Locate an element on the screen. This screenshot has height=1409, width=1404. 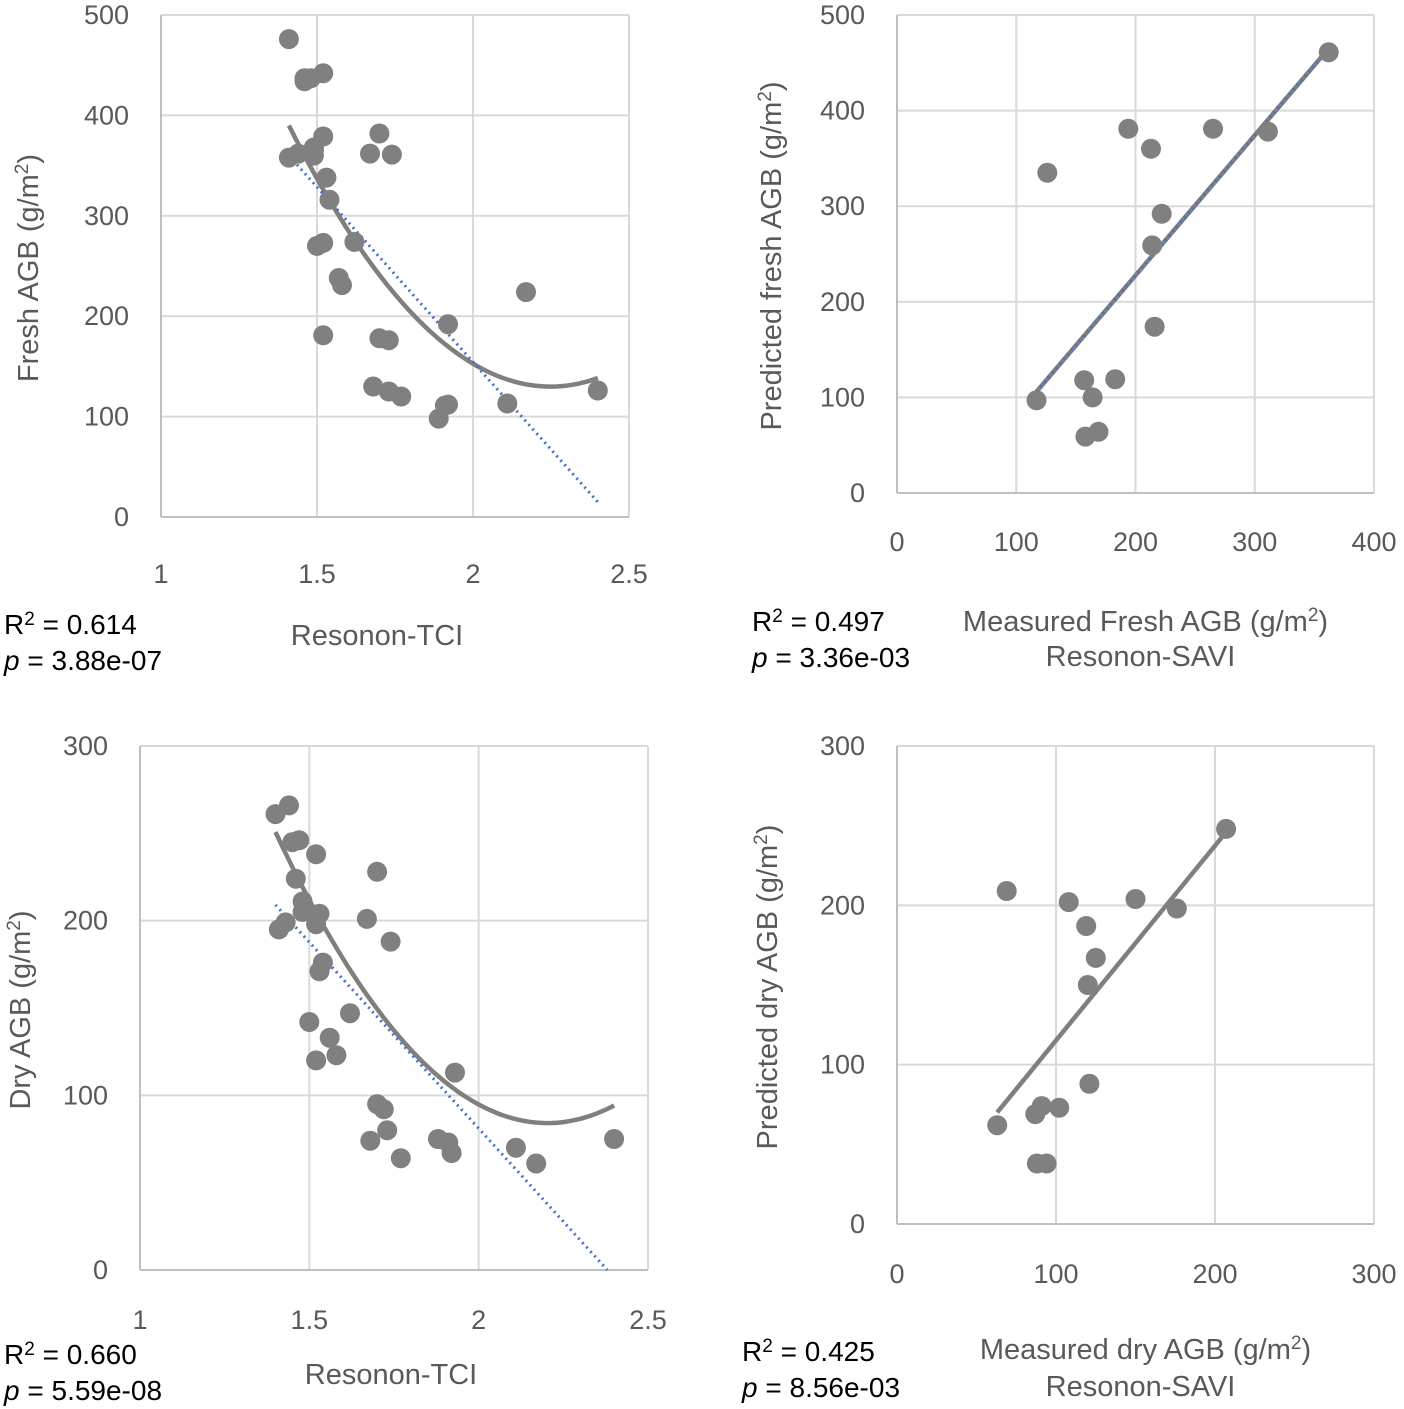
panel2-x-tick-label: 400 is located at coordinates (1373, 542).